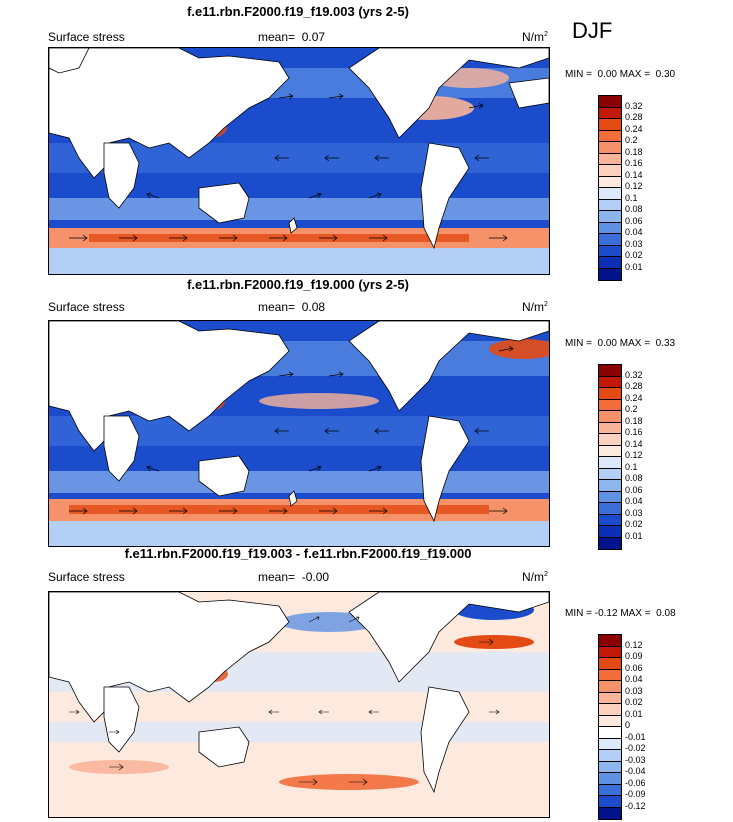 This screenshot has width=733, height=822. What do you see at coordinates (319, 401) in the screenshot?
I see `pacific-stress` at bounding box center [319, 401].